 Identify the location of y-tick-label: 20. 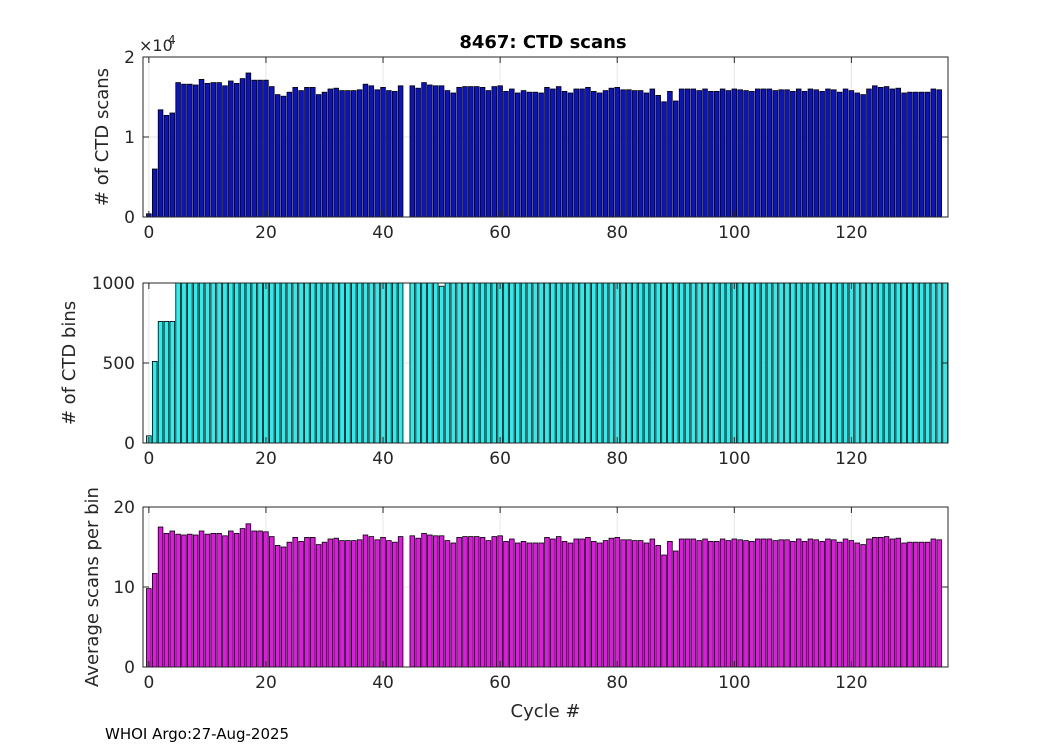
(124, 508).